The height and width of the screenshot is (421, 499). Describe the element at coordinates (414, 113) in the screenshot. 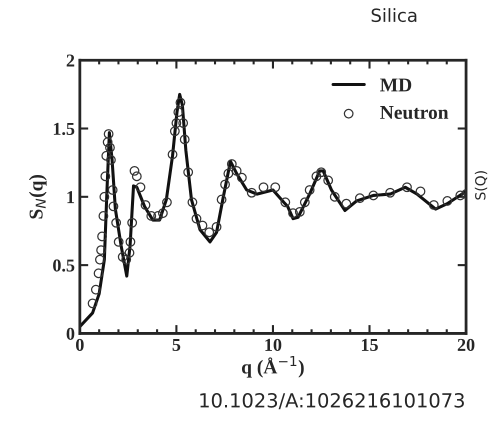

I see `legend-label: Neutron` at that location.